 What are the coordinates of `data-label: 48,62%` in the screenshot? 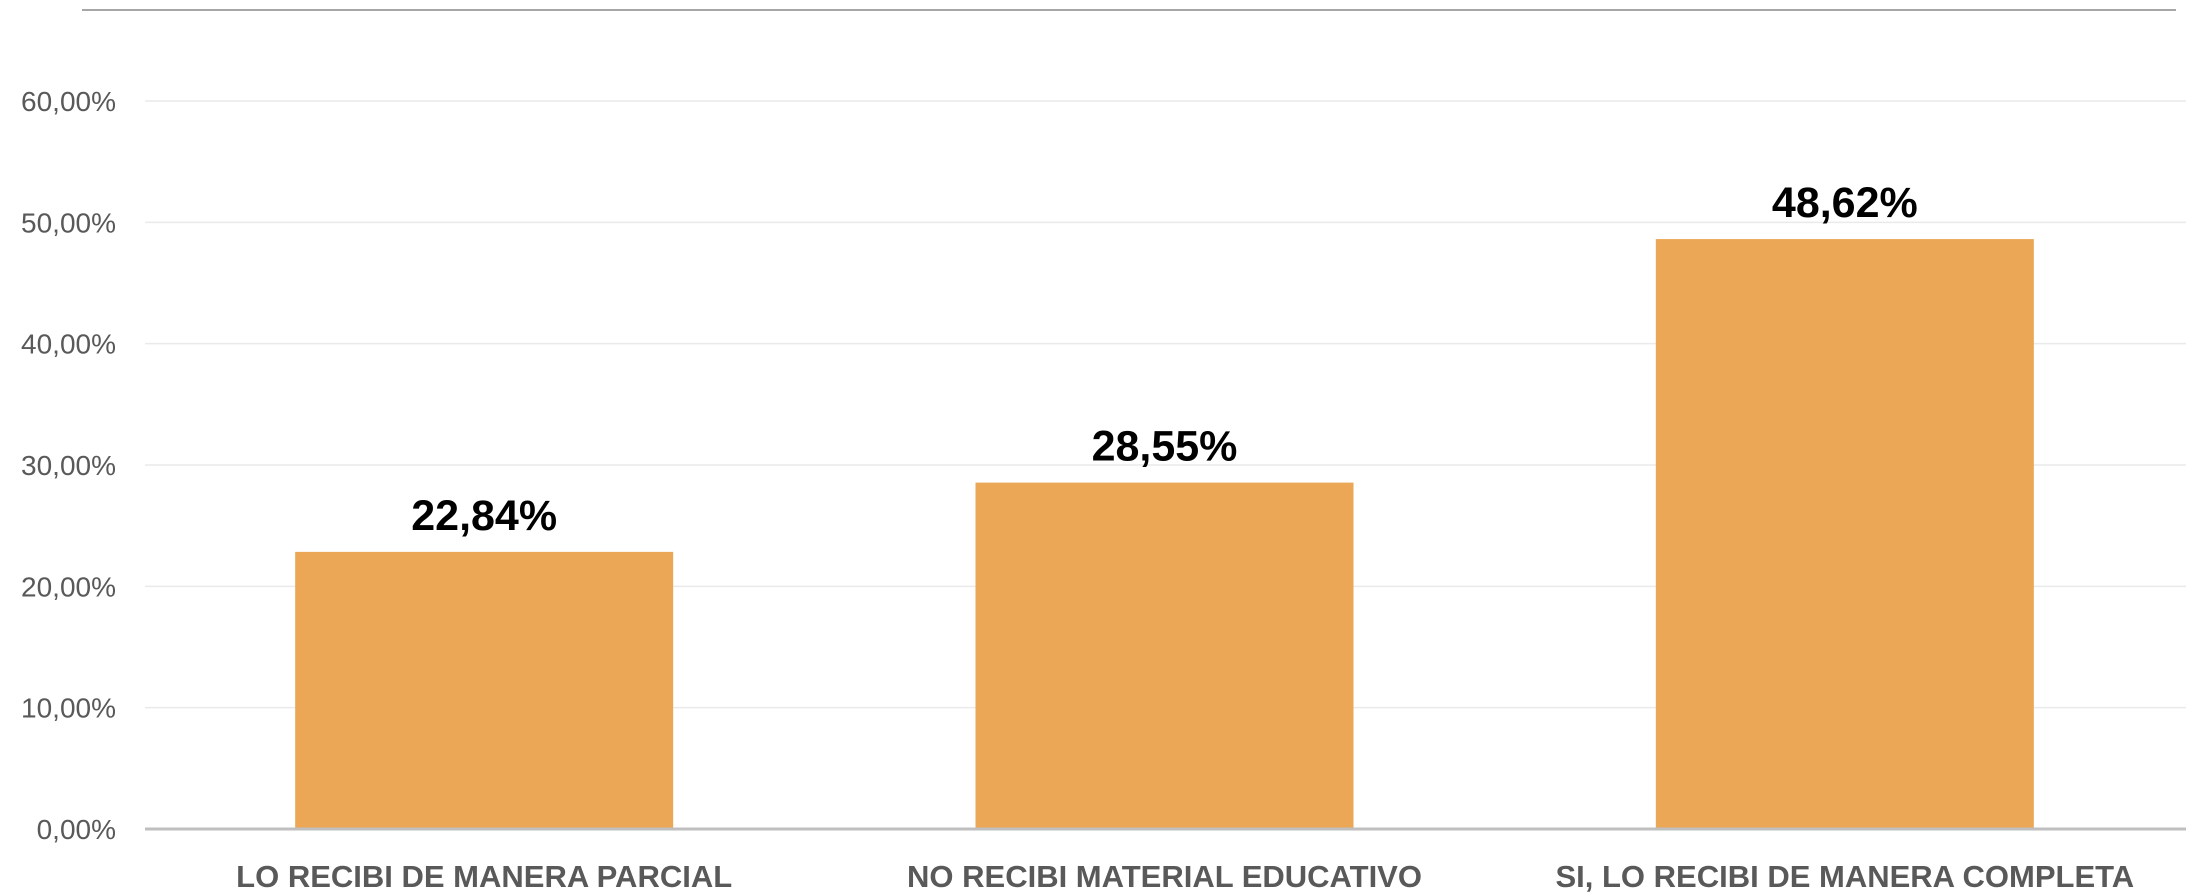 It's located at (1845, 203).